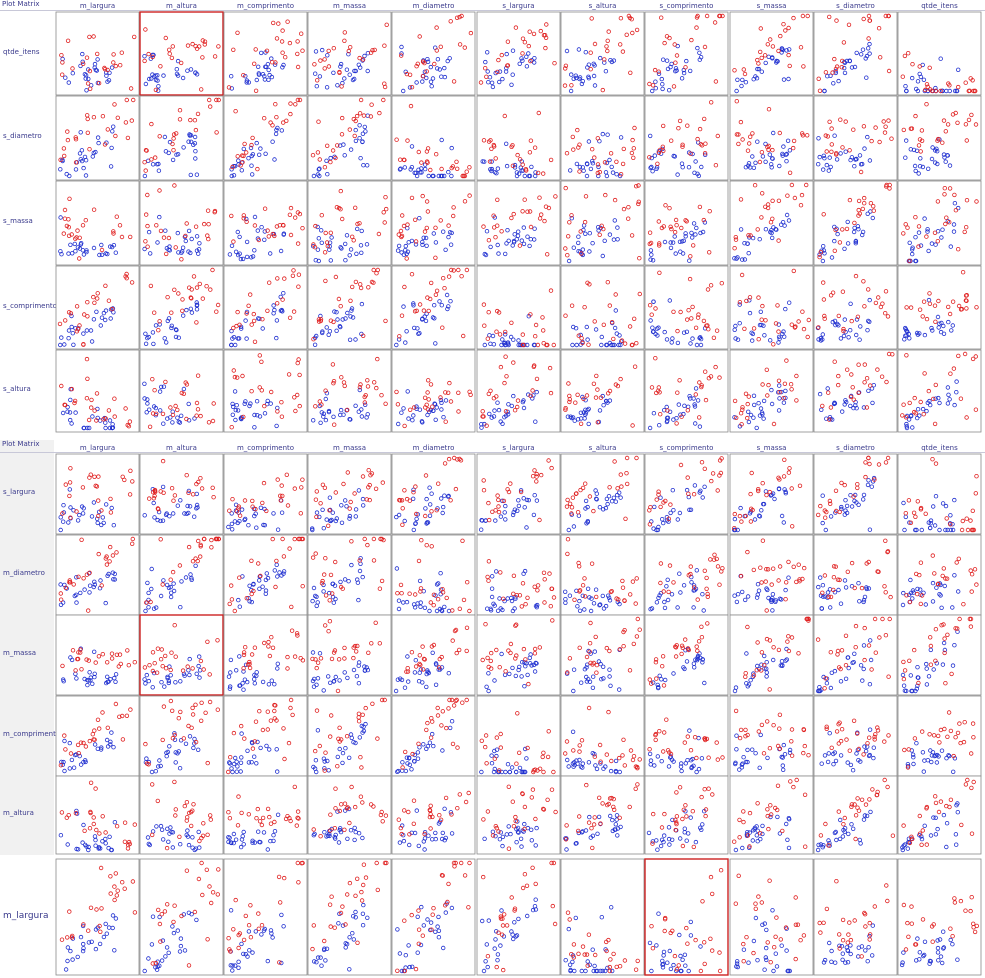  Describe the element at coordinates (18, 813) in the screenshot. I see `row-label-m-altura: m_altura` at that location.